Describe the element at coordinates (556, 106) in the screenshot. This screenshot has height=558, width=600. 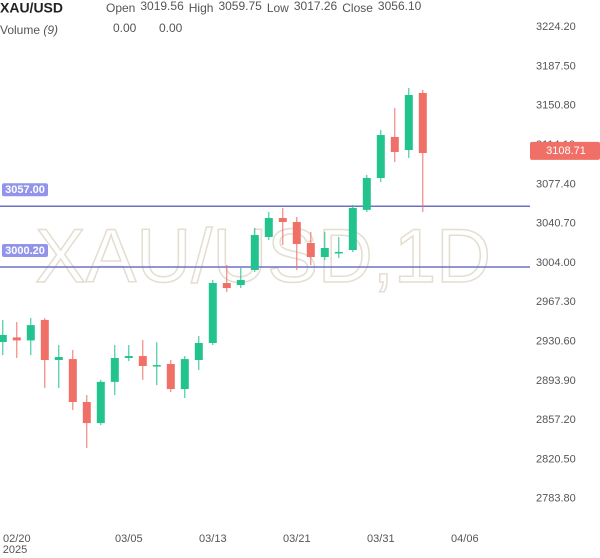
I see `y-tick-label: 3150.80` at that location.